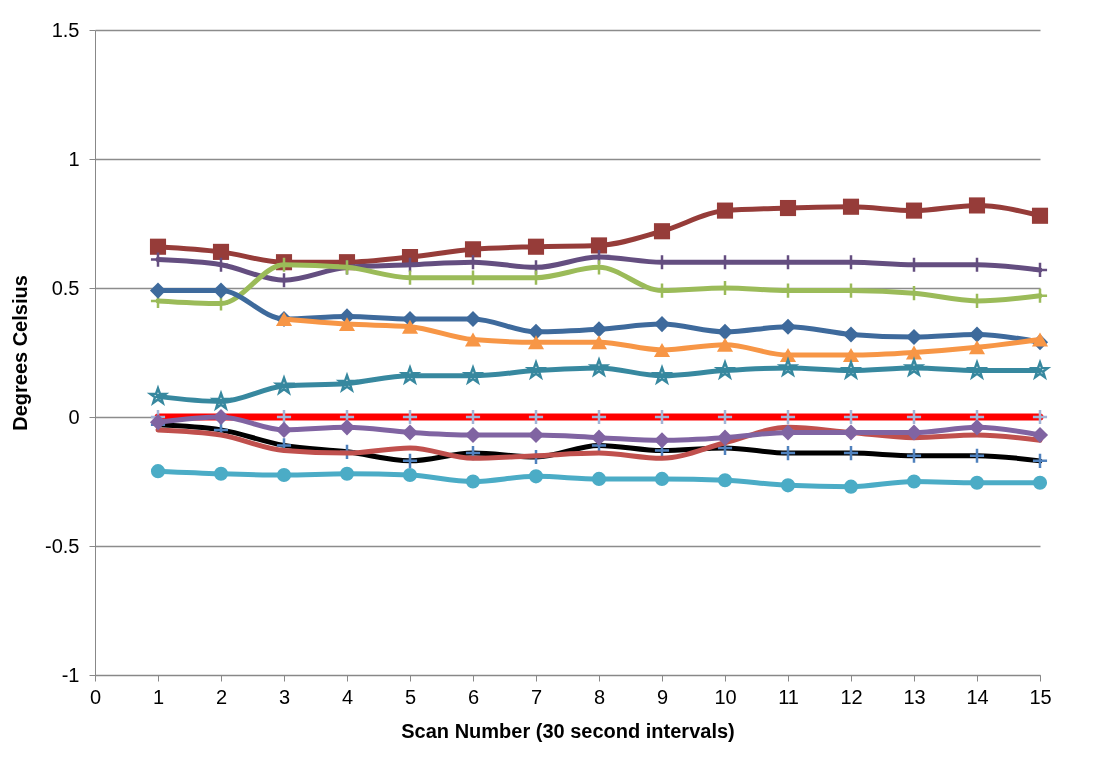 The height and width of the screenshot is (772, 1096). What do you see at coordinates (65, 287) in the screenshot?
I see `y-tick-label: 0.5` at bounding box center [65, 287].